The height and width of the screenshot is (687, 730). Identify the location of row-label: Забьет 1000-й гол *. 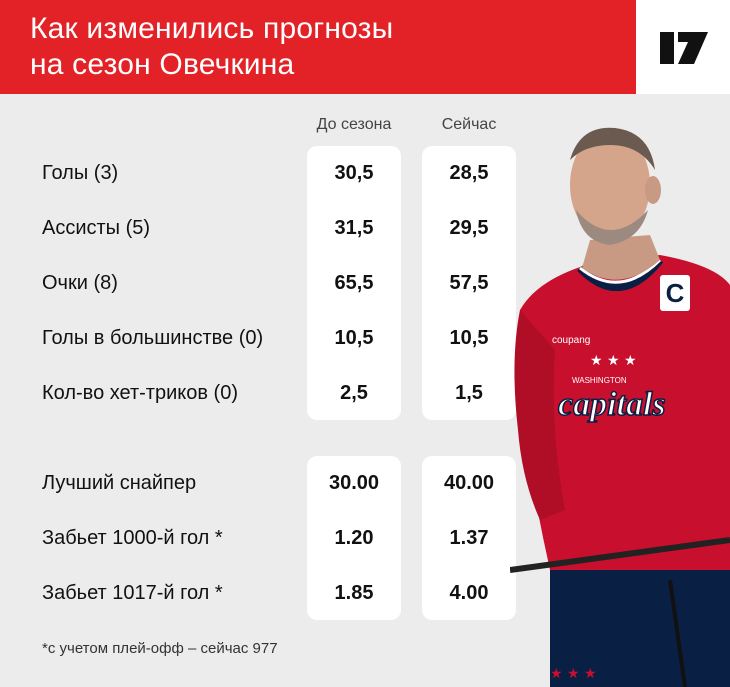
(132, 538).